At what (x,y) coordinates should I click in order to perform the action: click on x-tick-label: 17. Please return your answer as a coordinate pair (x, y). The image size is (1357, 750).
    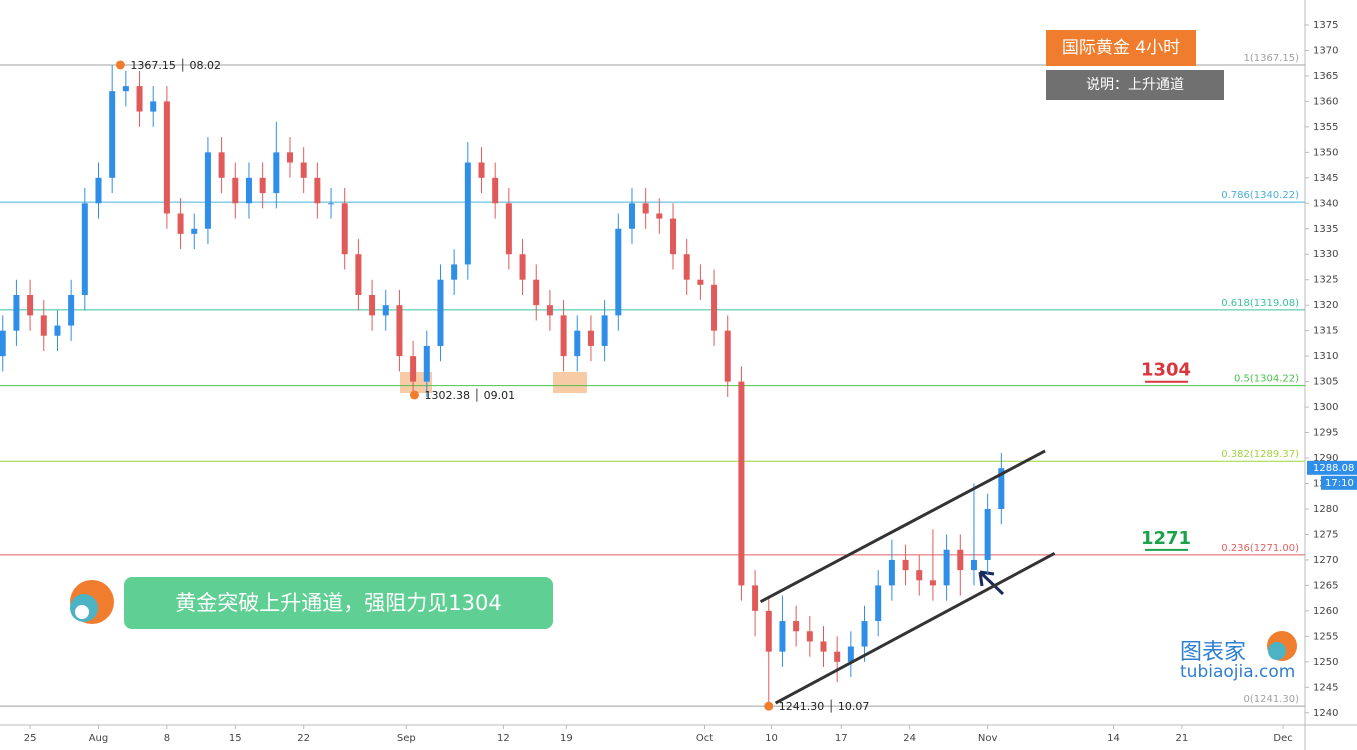
    Looking at the image, I should click on (841, 738).